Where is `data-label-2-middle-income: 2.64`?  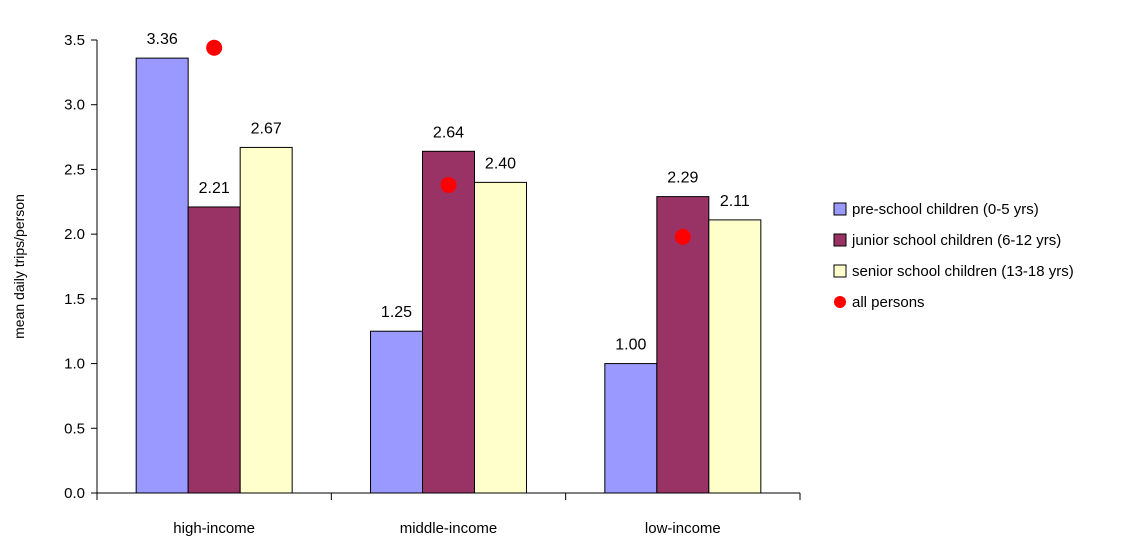 data-label-2-middle-income: 2.64 is located at coordinates (448, 132).